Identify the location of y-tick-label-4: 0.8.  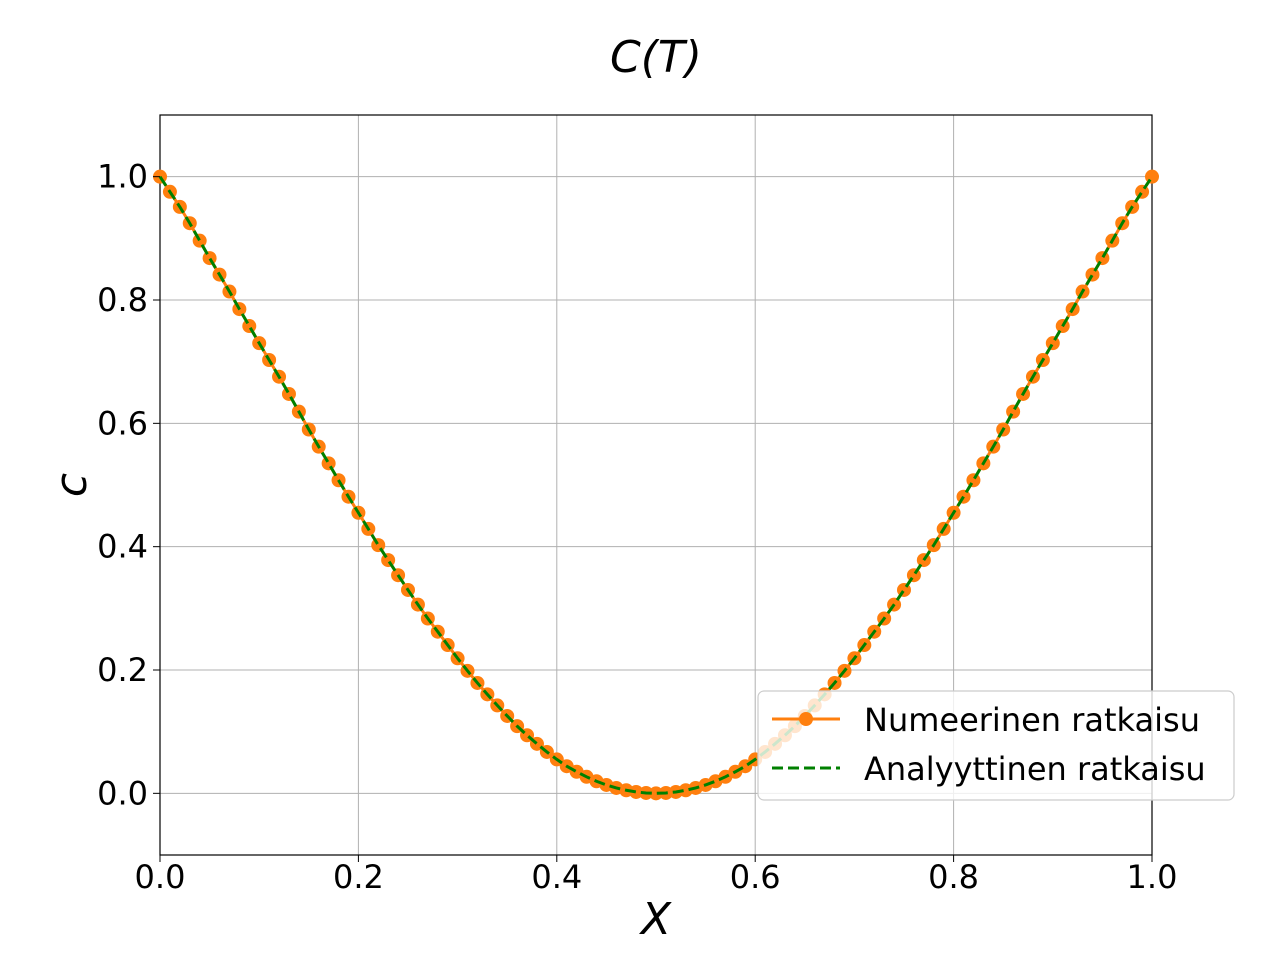
(122, 300).